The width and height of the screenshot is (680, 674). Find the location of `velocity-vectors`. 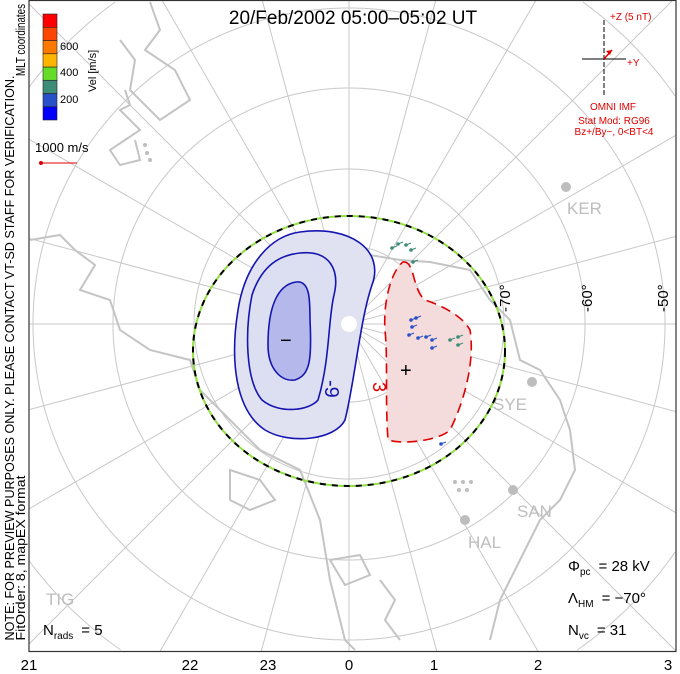

velocity-vectors is located at coordinates (427, 343).